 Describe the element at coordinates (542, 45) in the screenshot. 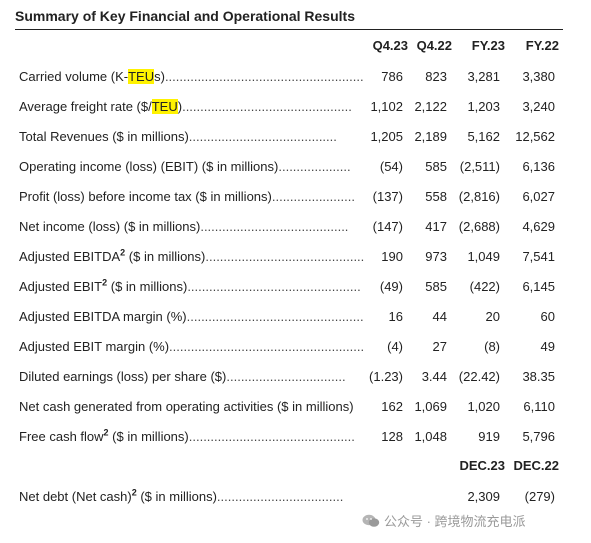

I see `column-header-fy-22: FY.22` at that location.